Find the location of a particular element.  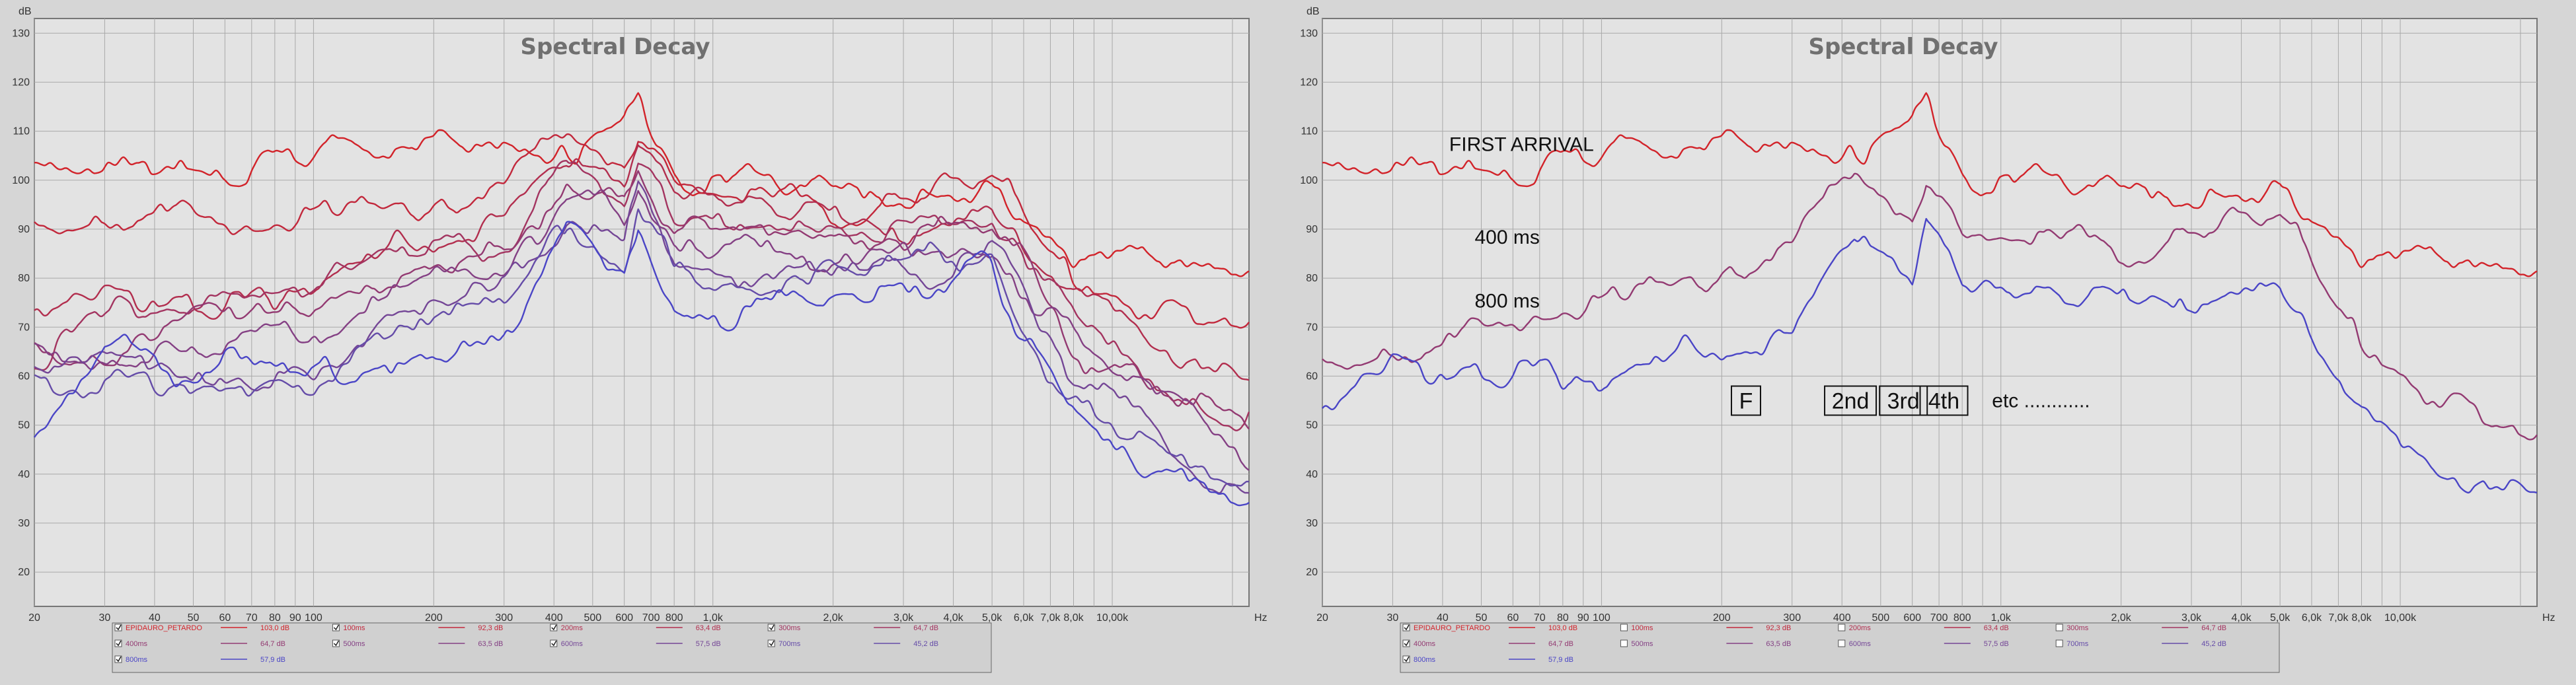

x-axis-unit: Hz is located at coordinates (2549, 618).